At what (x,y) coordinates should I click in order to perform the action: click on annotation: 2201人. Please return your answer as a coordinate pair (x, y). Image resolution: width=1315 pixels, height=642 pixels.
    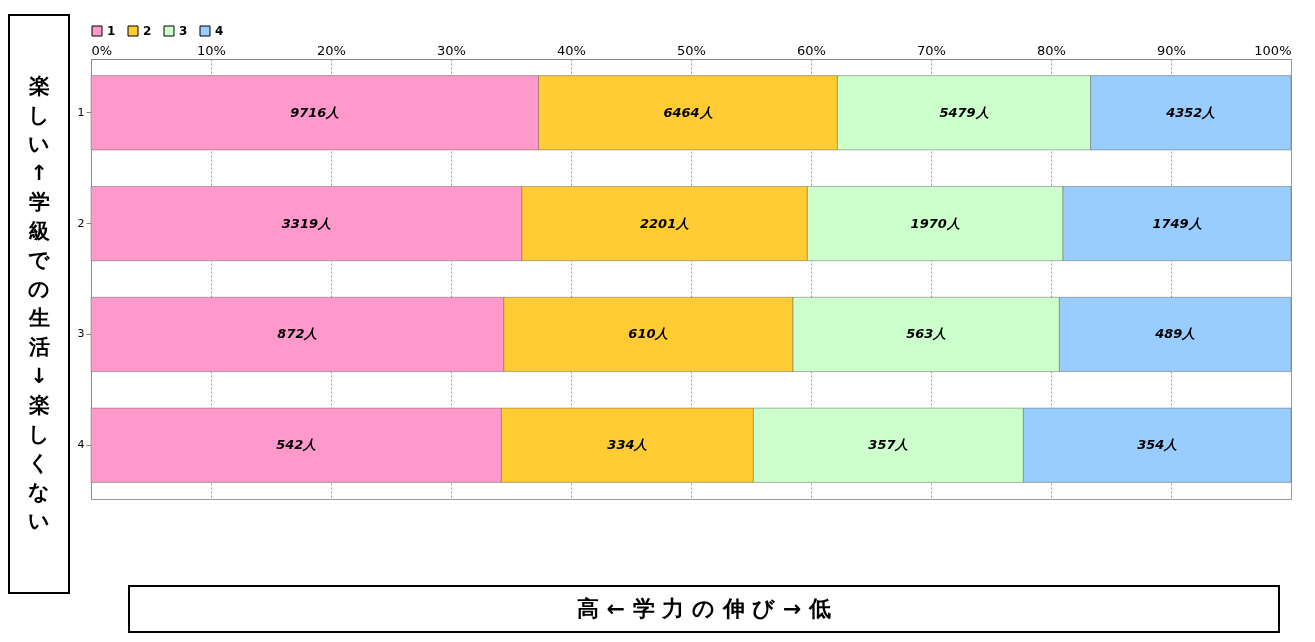
    Looking at the image, I should click on (665, 223).